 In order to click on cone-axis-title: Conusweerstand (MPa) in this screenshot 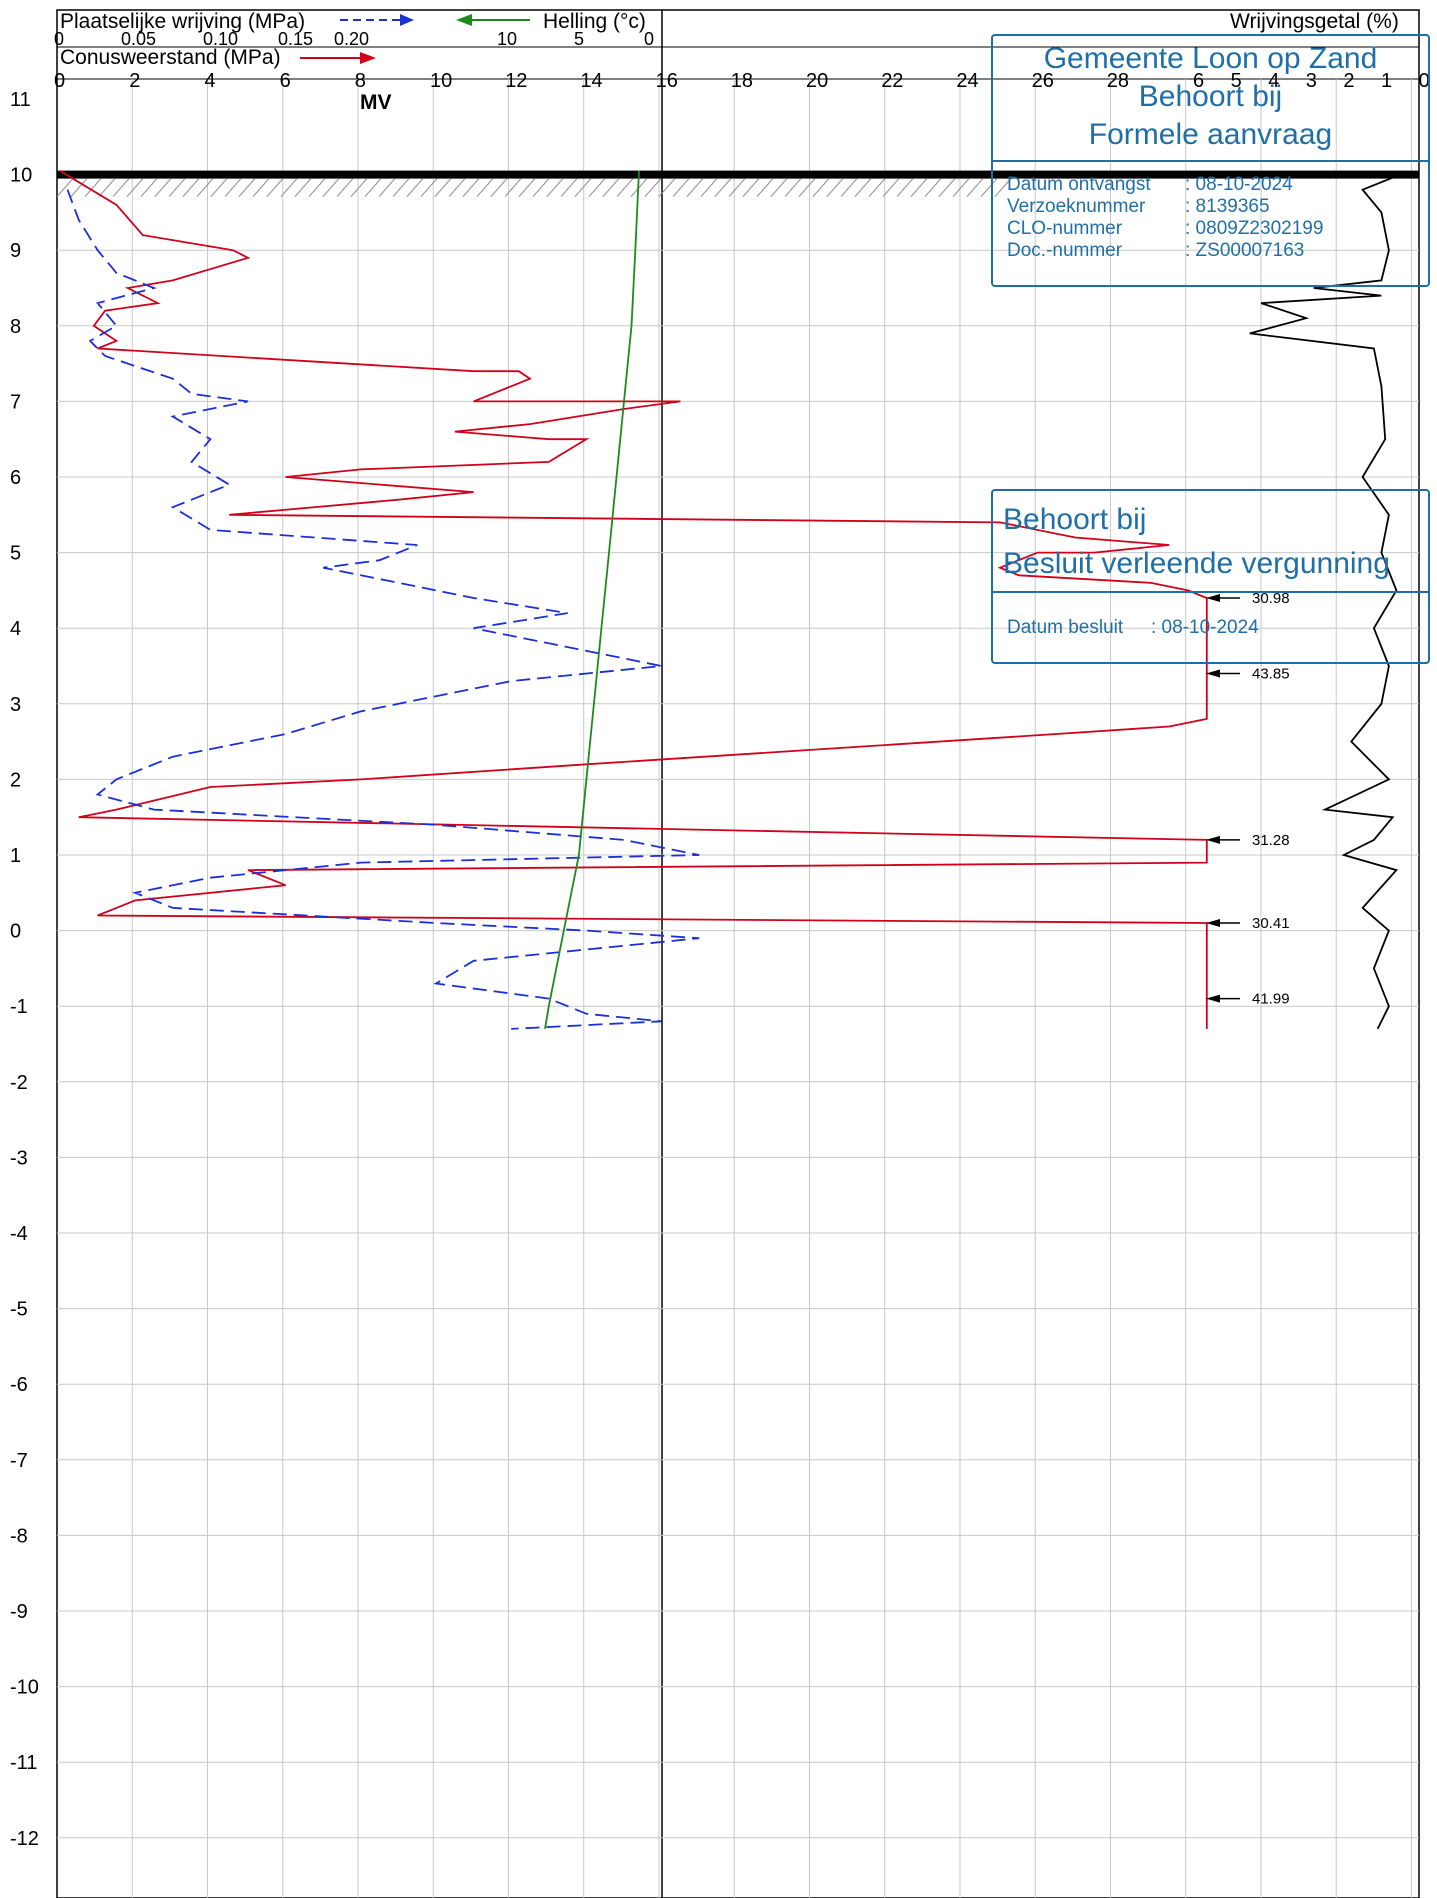, I will do `click(170, 57)`.